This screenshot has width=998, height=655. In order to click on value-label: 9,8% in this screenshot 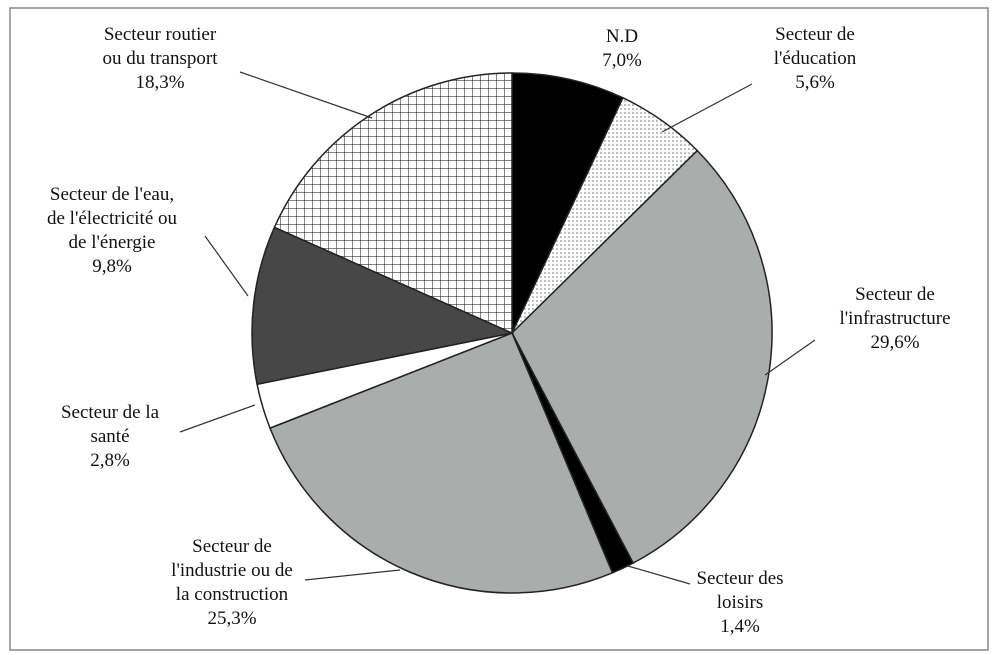, I will do `click(112, 266)`.